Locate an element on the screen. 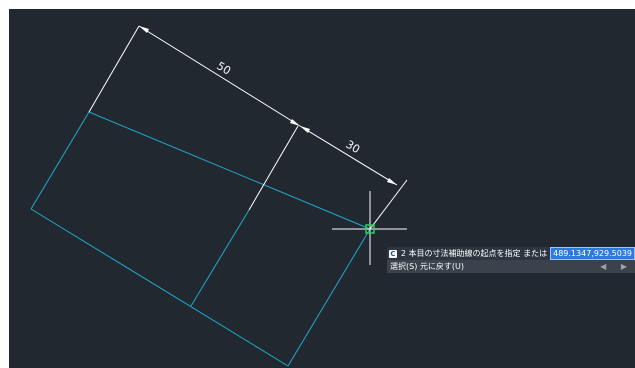 This screenshot has width=635, height=368. command-options: 選択(S) 元に戻す(U) is located at coordinates (427, 266).